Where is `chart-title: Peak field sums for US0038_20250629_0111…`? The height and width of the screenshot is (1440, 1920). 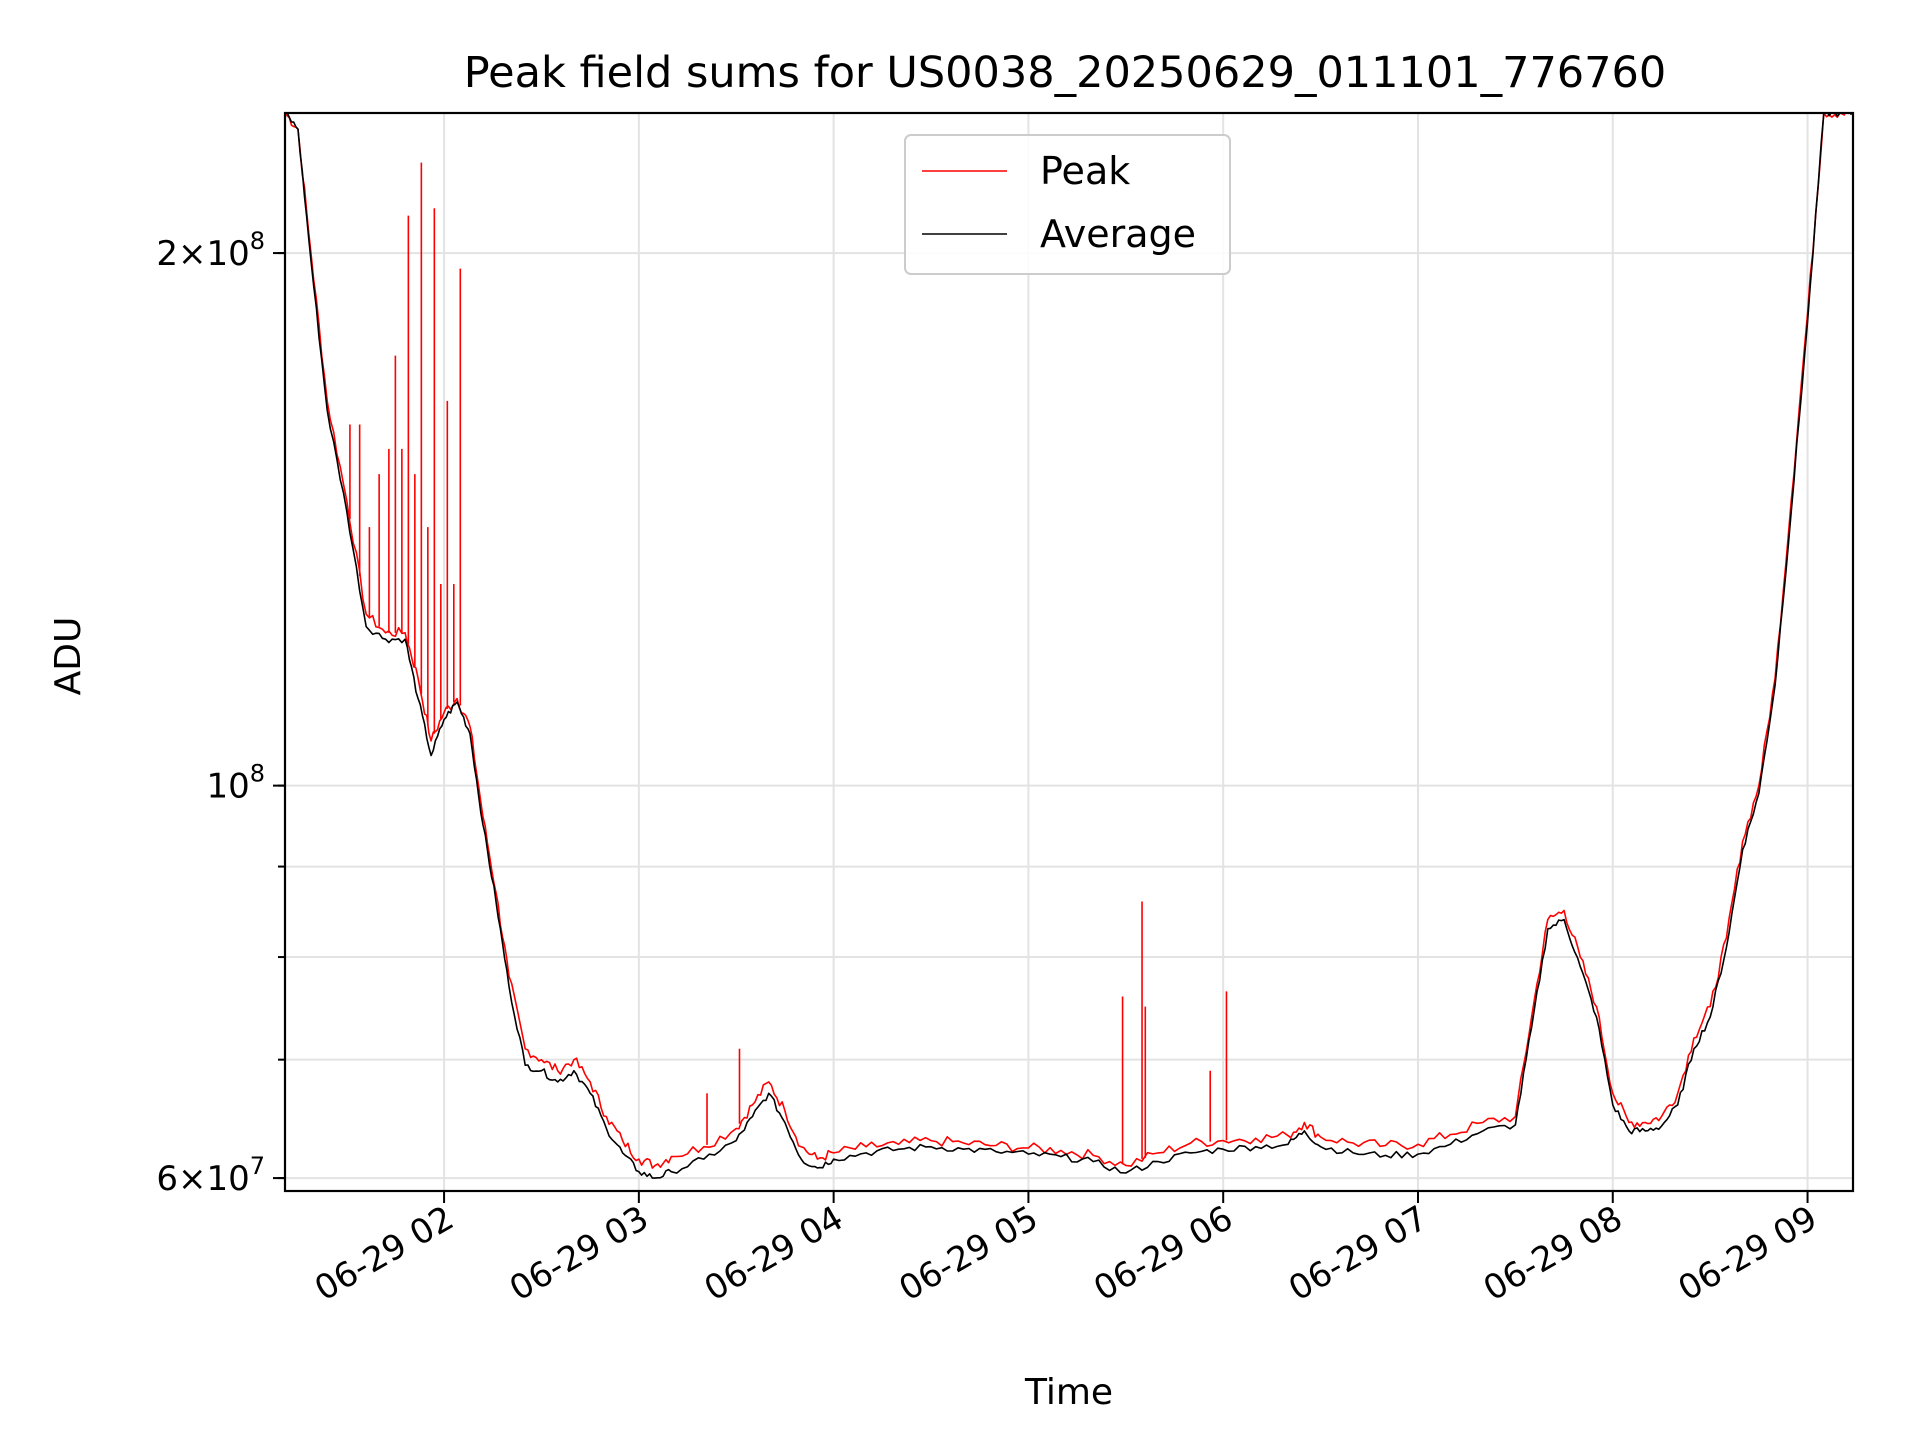
chart-title: Peak field sums for US0038_20250629_0111… is located at coordinates (1065, 73).